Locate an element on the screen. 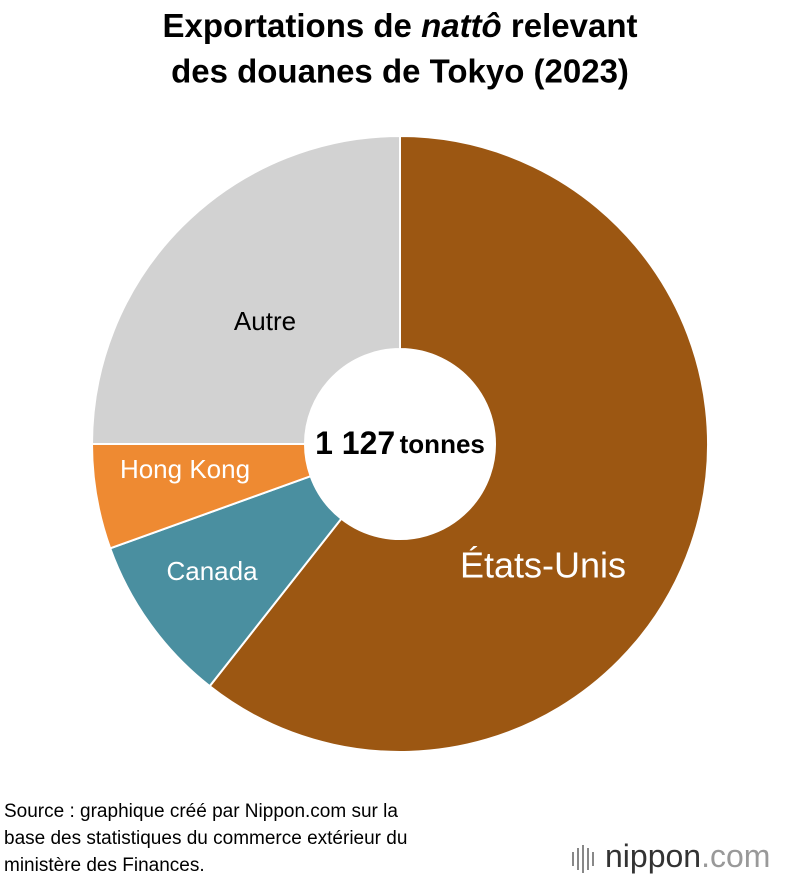 The height and width of the screenshot is (889, 800). logo-icon is located at coordinates (583, 859).